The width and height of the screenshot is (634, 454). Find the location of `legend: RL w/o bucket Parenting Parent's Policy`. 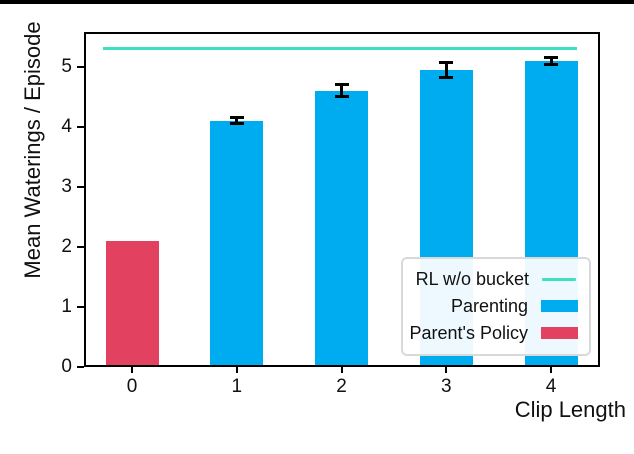

legend: RL w/o bucket Parenting Parent's Policy is located at coordinates (496, 306).